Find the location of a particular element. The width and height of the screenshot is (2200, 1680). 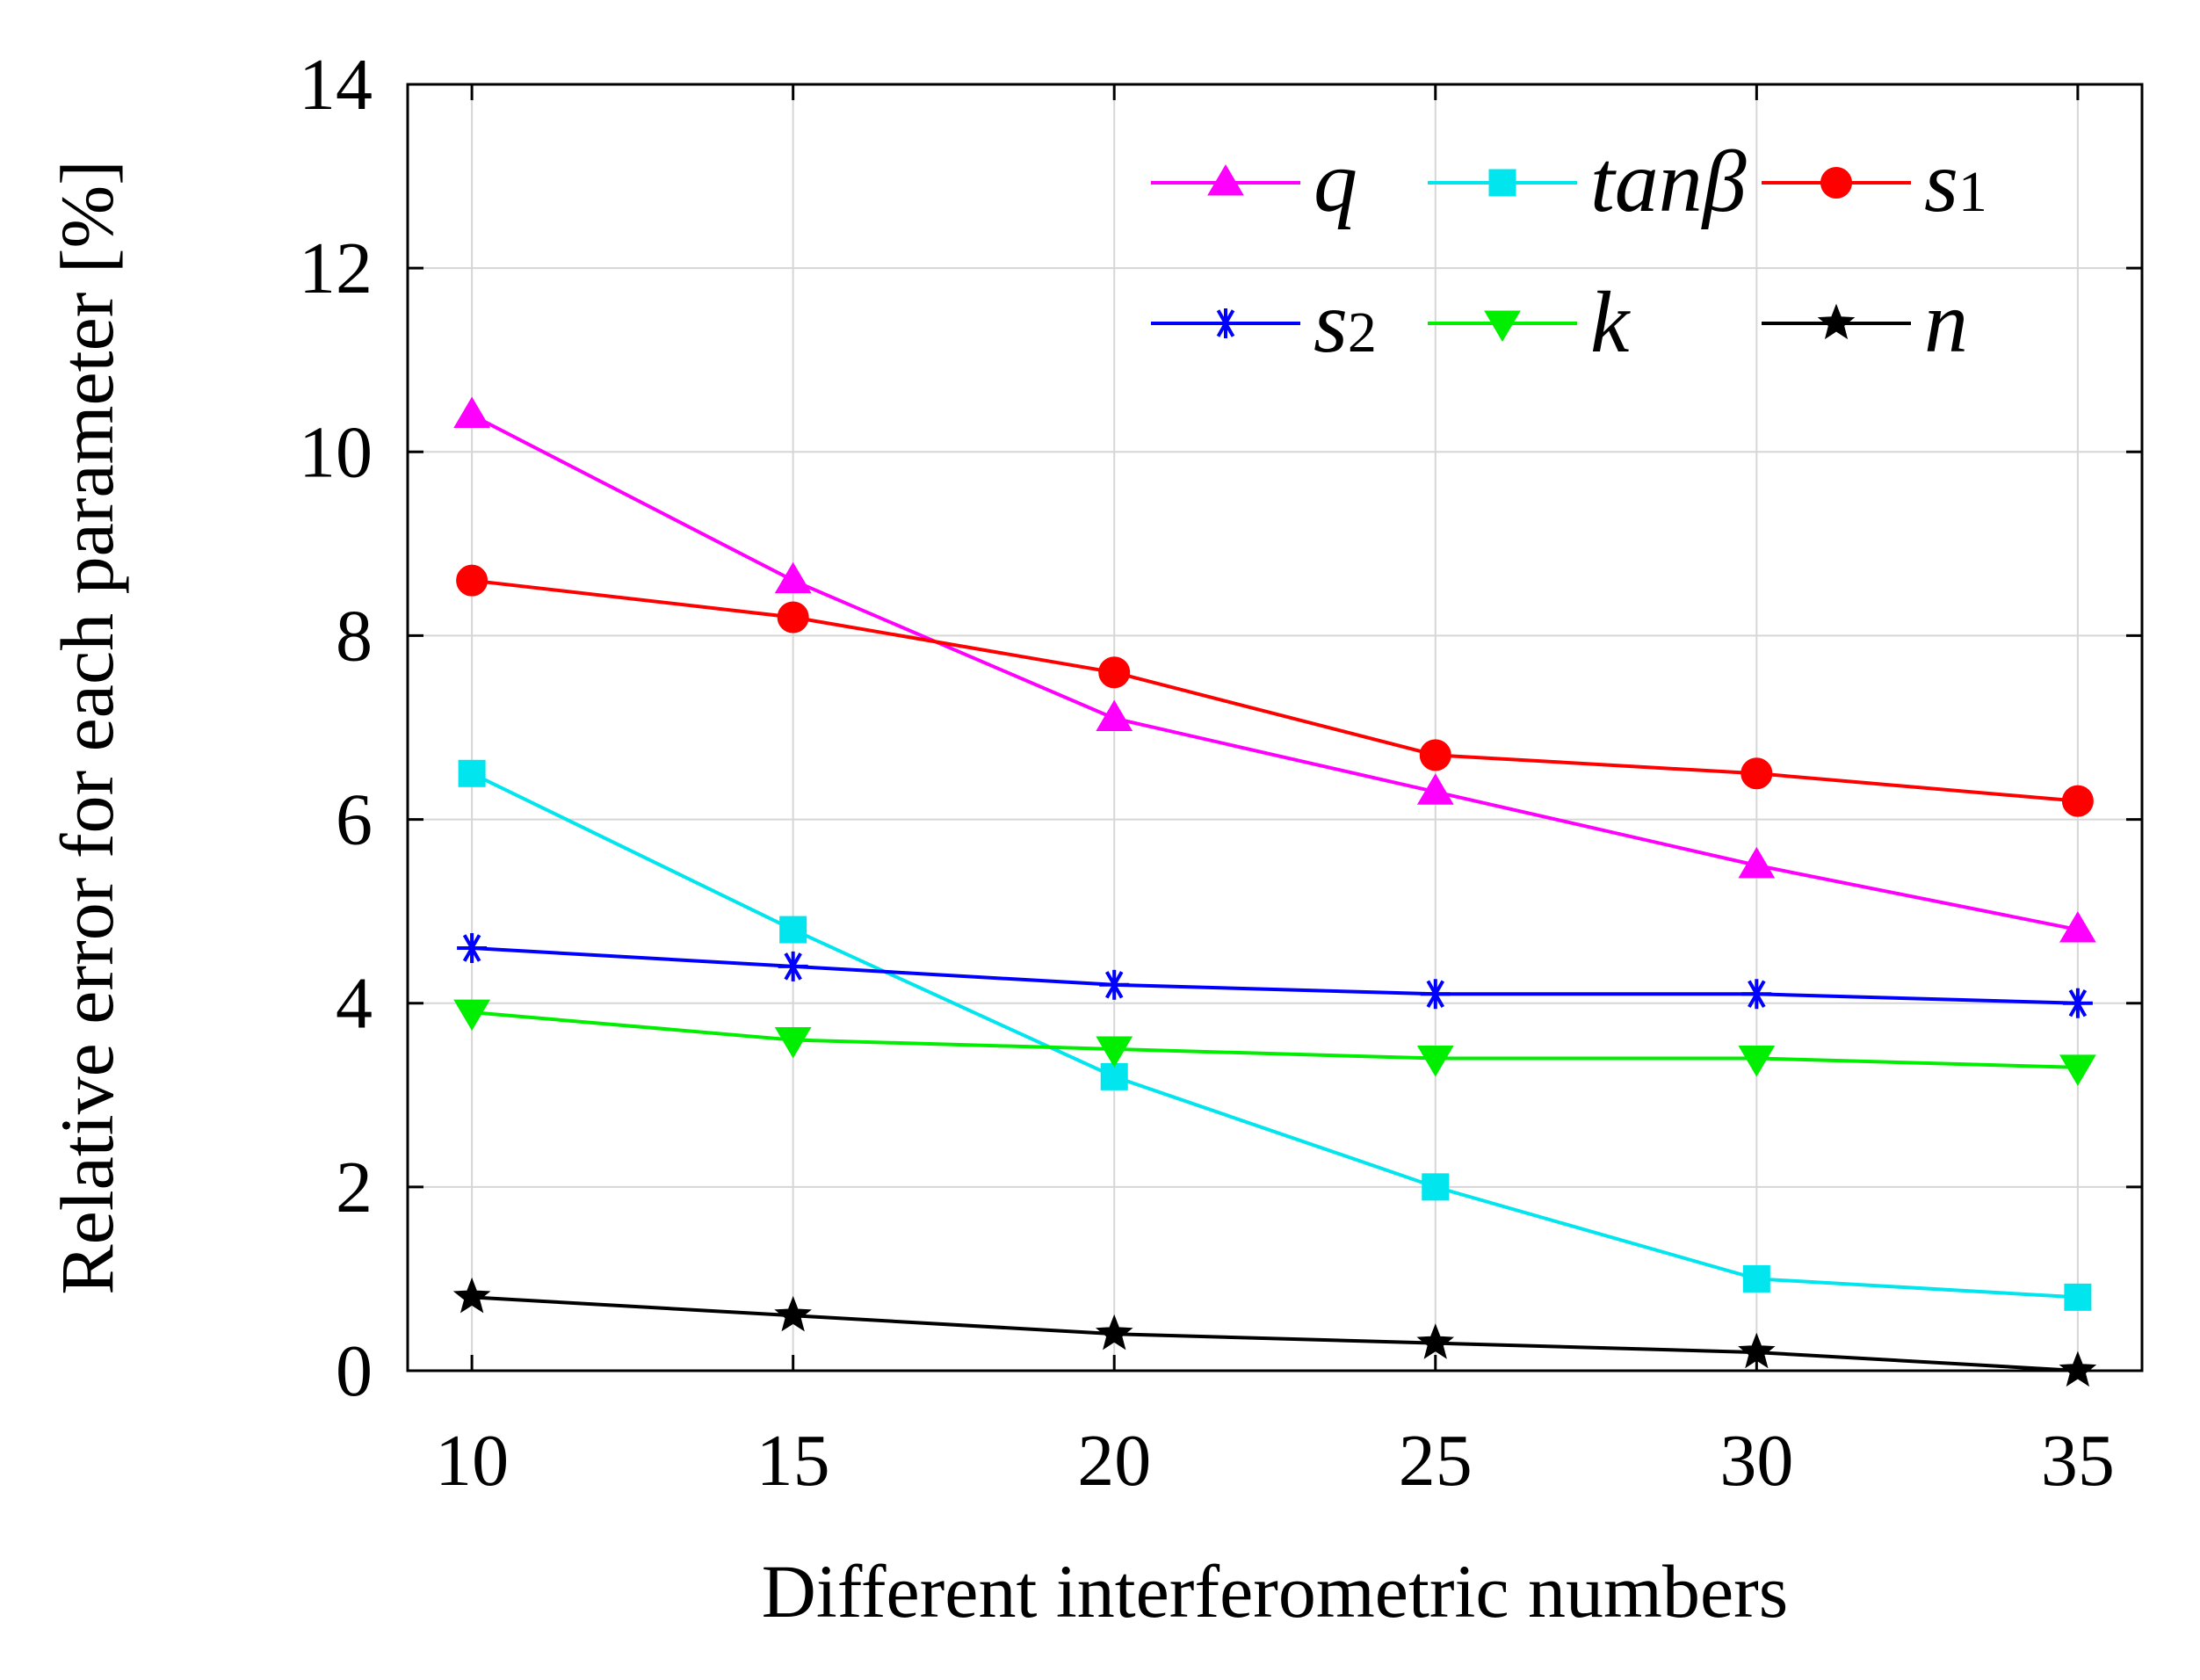

series-line-s2 is located at coordinates (1274, 975).